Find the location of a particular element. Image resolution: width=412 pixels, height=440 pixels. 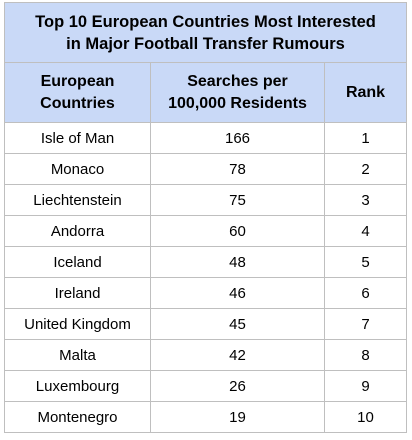

rank-cell: 4 is located at coordinates (365, 231).